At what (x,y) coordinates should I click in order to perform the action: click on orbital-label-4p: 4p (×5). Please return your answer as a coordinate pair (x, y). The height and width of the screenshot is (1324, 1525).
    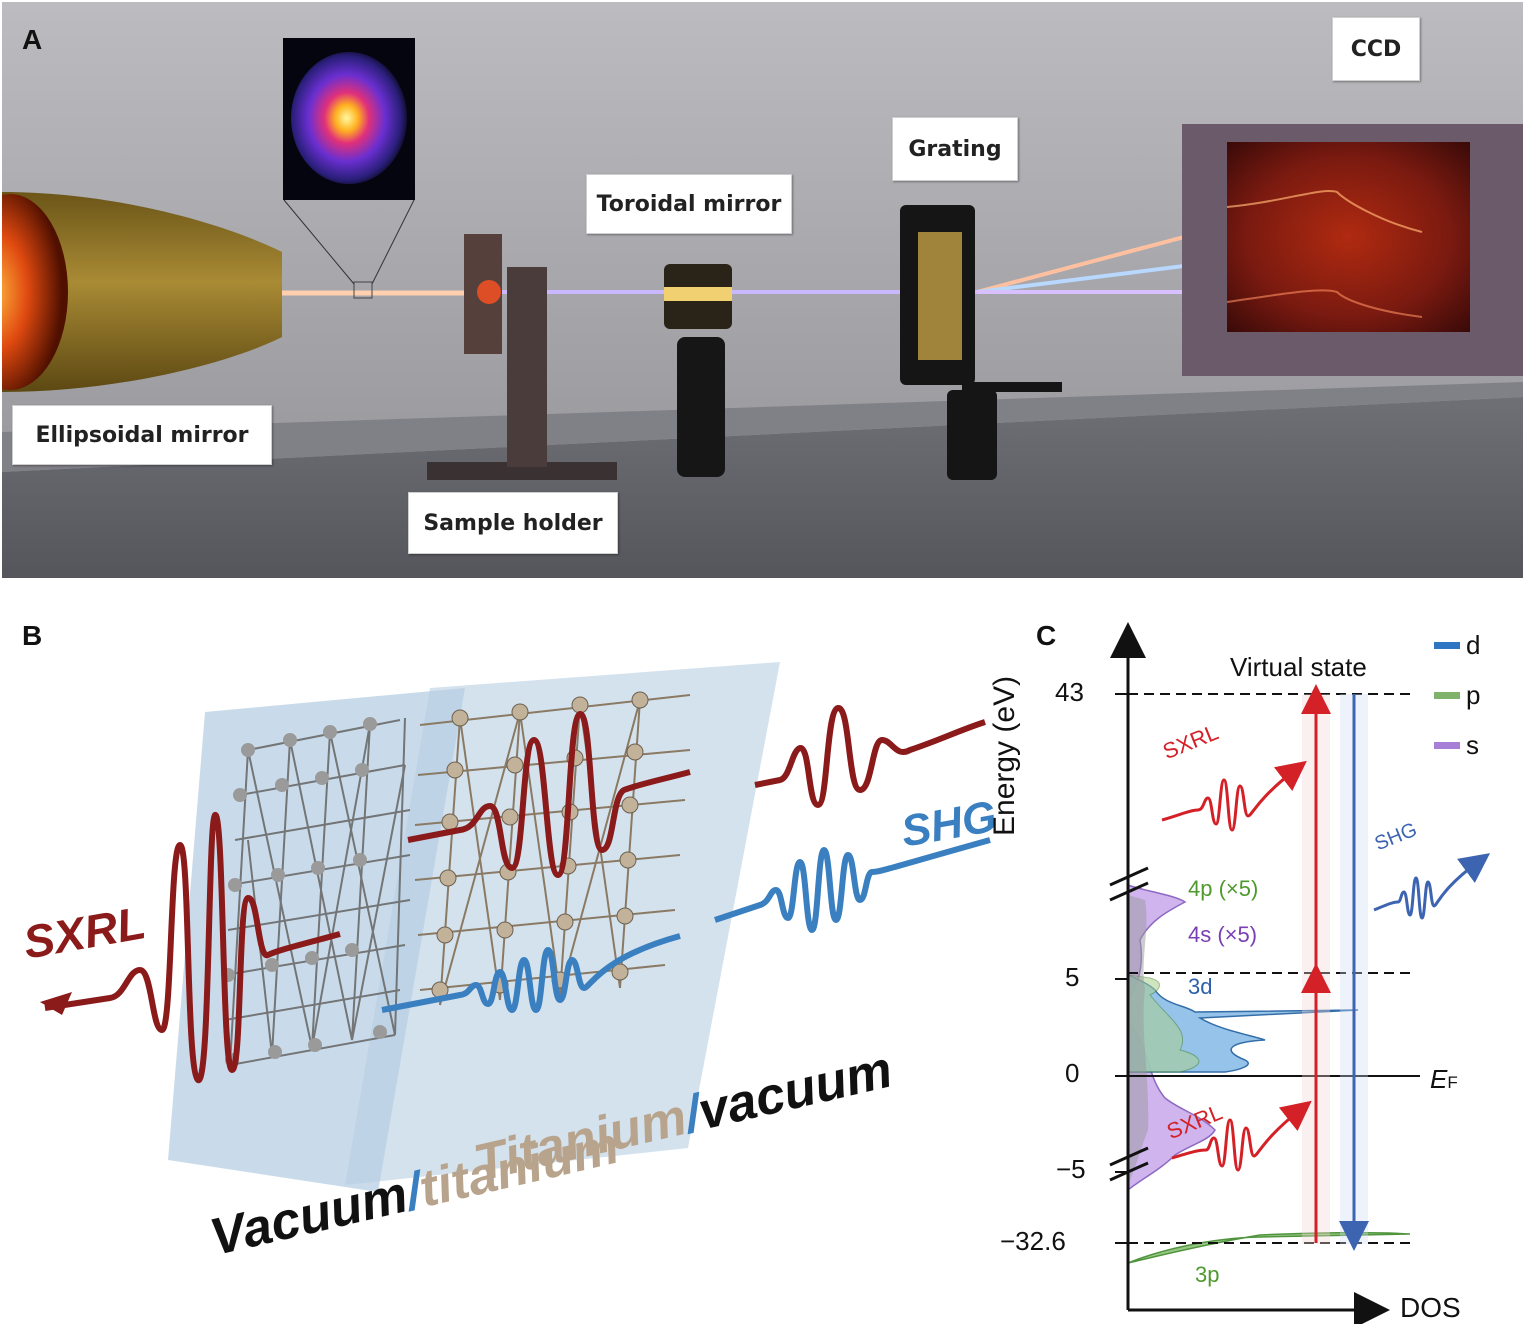
    Looking at the image, I should click on (1223, 888).